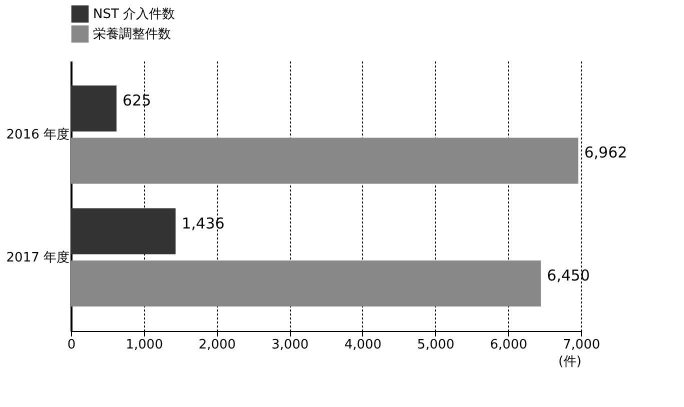 The width and height of the screenshot is (684, 407). I want to click on x-tick-label: 2,000, so click(217, 345).